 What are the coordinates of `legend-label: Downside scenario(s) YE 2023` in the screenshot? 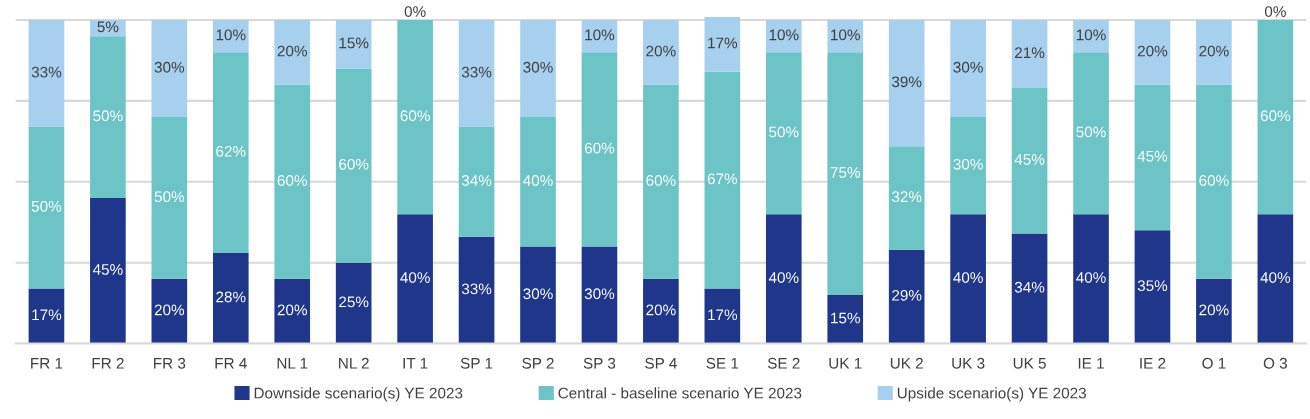 It's located at (358, 394).